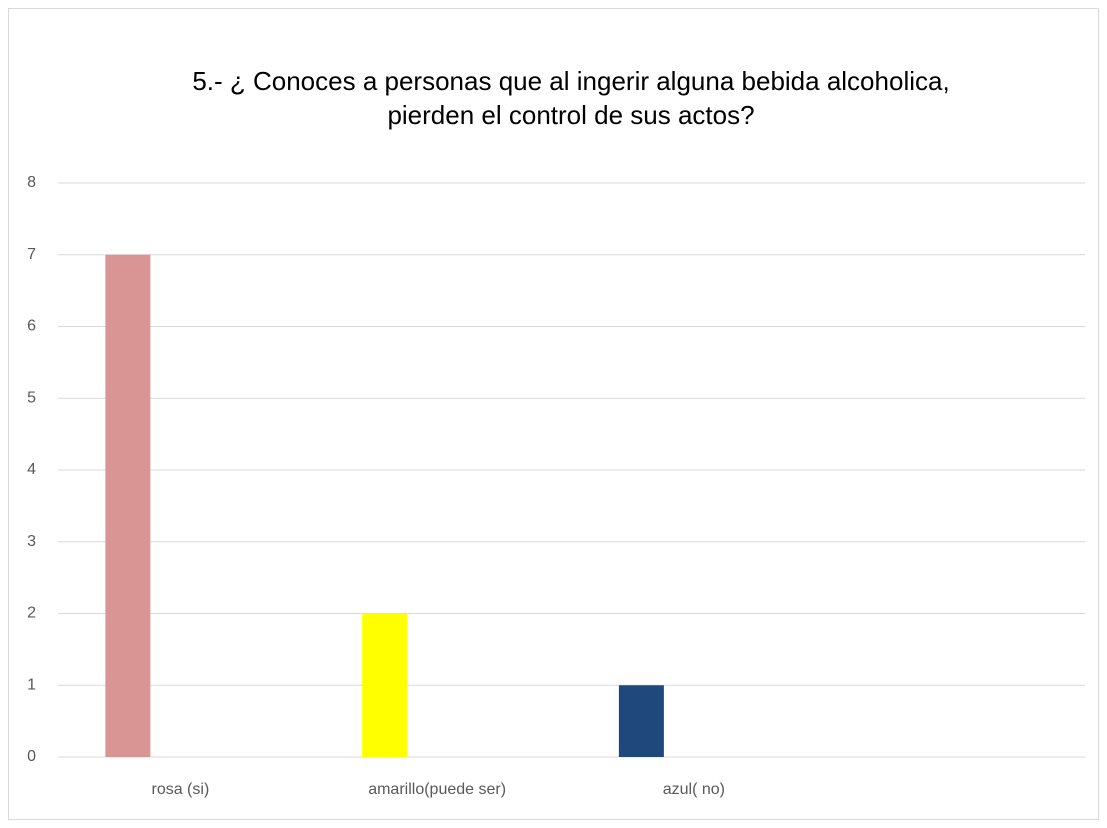  What do you see at coordinates (31, 756) in the screenshot?
I see `y-tick-label: 0` at bounding box center [31, 756].